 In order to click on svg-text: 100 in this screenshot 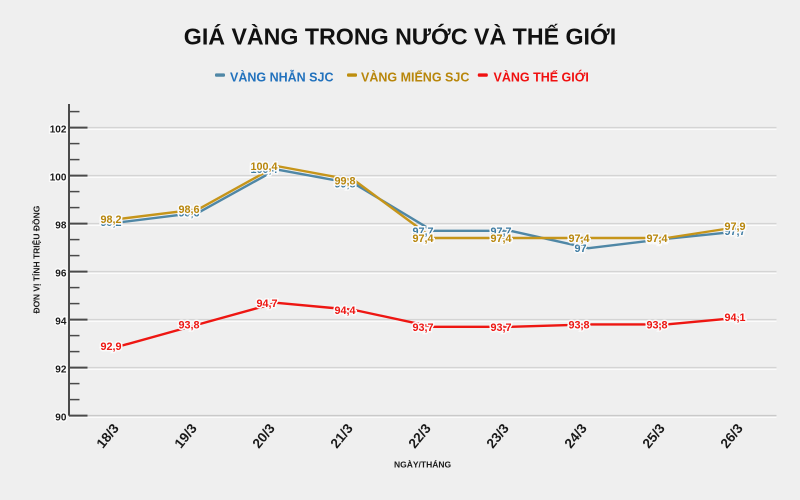, I will do `click(58, 178)`.